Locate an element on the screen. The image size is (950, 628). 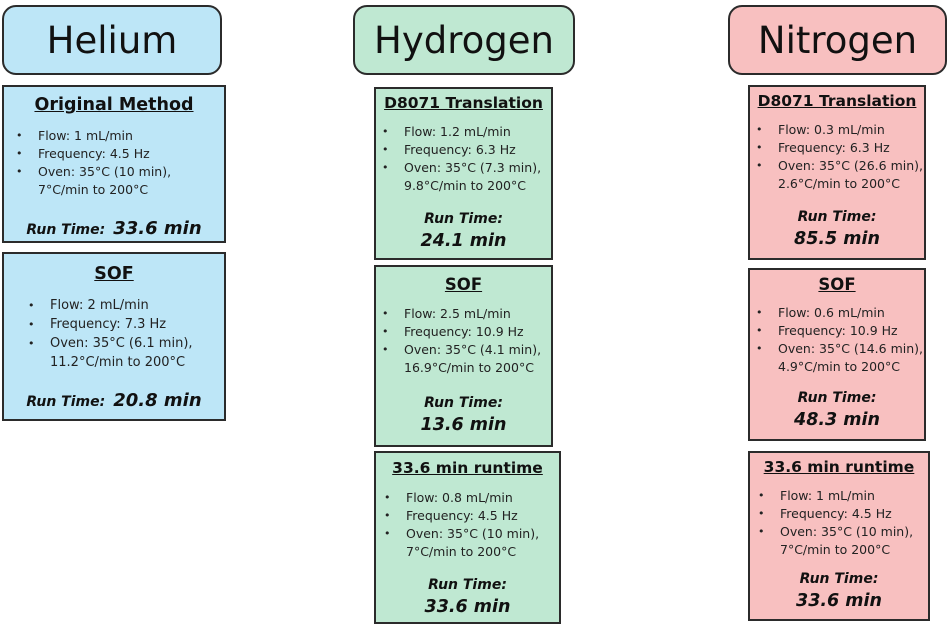
runtime-value: 48.3 min is located at coordinates (837, 420).